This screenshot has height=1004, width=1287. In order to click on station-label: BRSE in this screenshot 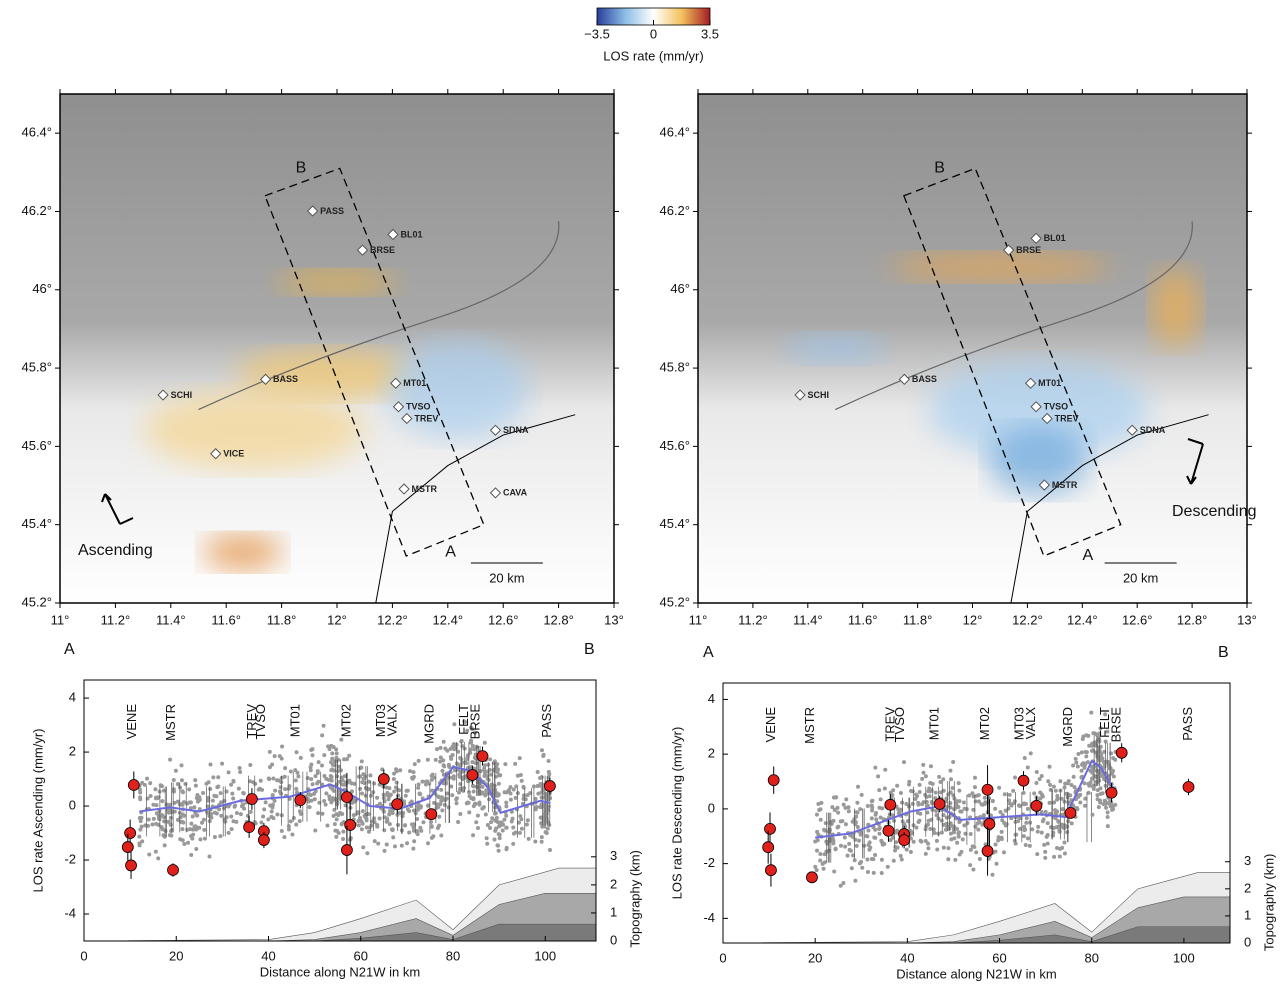, I will do `click(1028, 250)`.